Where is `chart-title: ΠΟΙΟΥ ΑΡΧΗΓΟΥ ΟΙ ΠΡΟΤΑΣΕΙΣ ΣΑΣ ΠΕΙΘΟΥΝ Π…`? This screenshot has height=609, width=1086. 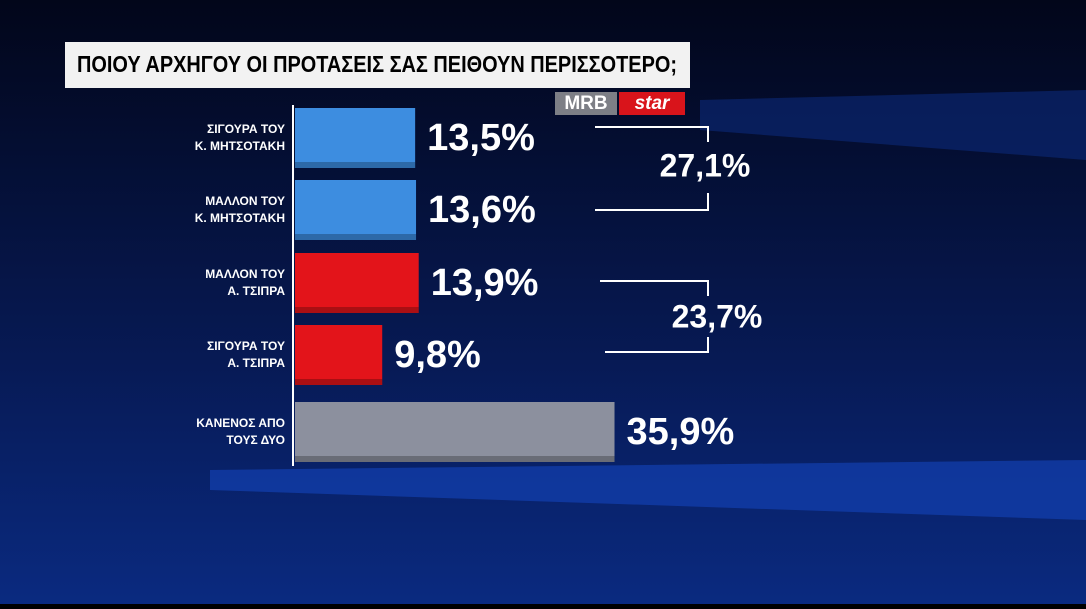 chart-title: ΠΟΙΟΥ ΑΡΧΗΓΟΥ ΟΙ ΠΡΟΤΑΣΕΙΣ ΣΑΣ ΠΕΙΘΟΥΝ Π… is located at coordinates (377, 64).